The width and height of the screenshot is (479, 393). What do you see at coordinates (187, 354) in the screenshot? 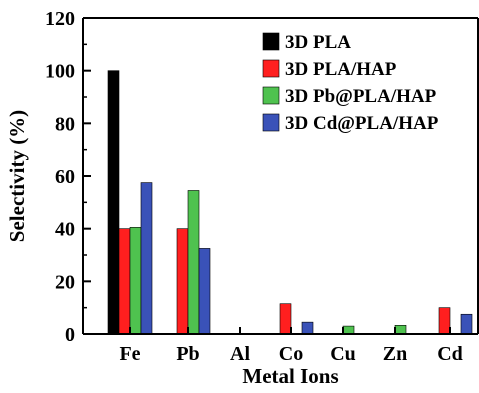
I see `x-tick-label-pb: Pb` at bounding box center [187, 354].